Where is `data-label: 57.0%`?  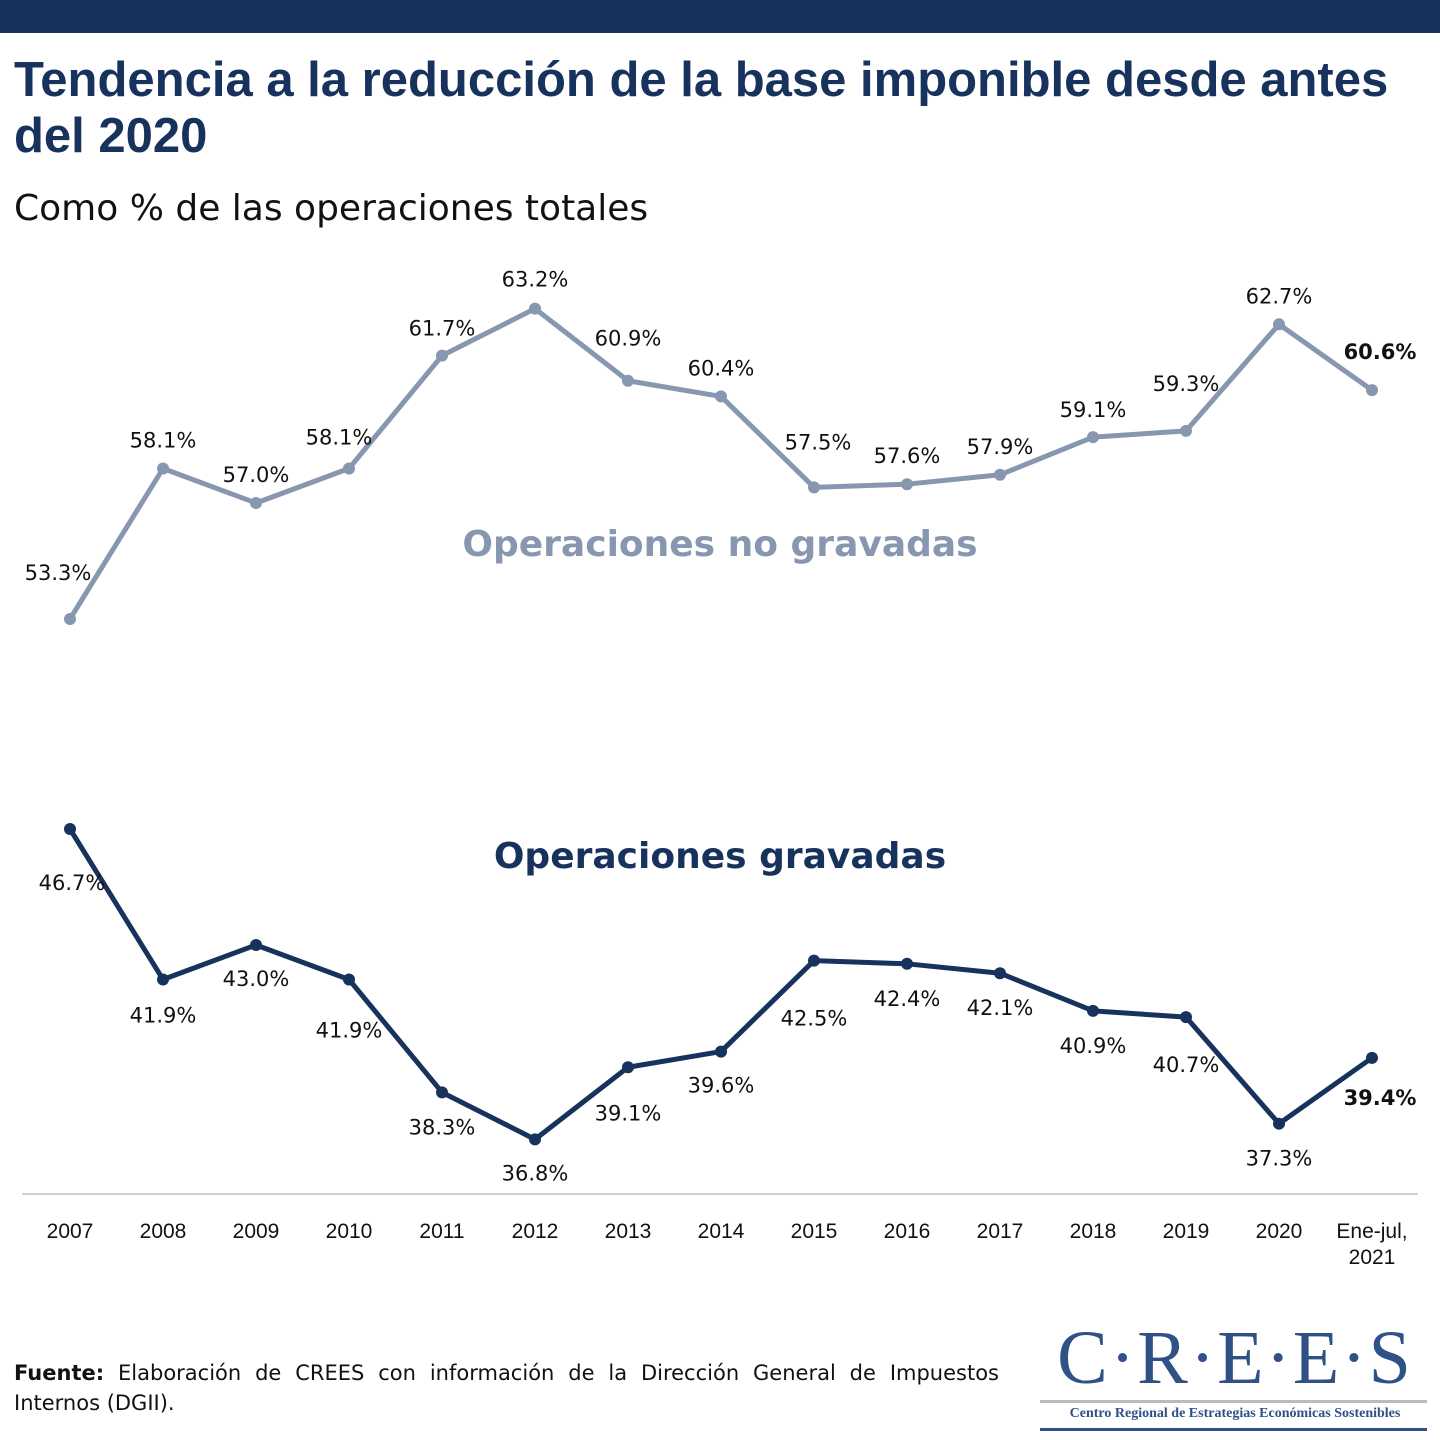 data-label: 57.0% is located at coordinates (256, 475).